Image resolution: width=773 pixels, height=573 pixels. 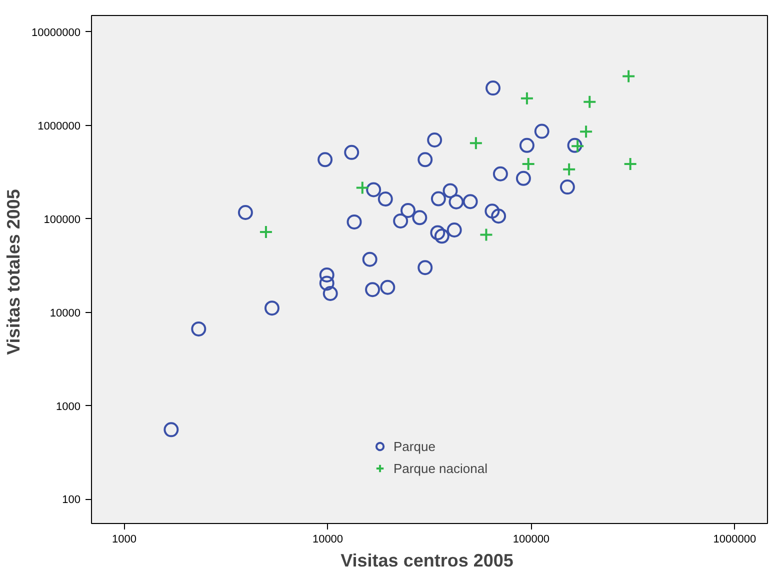 What do you see at coordinates (56, 32) in the screenshot?
I see `y-tick-label: 10000000` at bounding box center [56, 32].